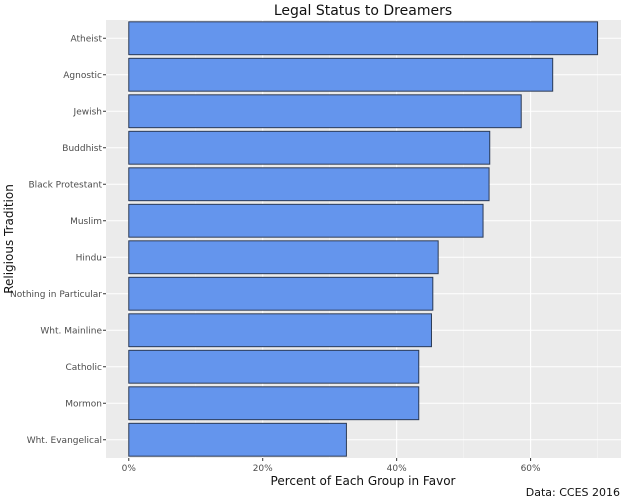 The width and height of the screenshot is (624, 499). Describe the element at coordinates (84, 368) in the screenshot. I see `y-tick-label: Catholic` at that location.